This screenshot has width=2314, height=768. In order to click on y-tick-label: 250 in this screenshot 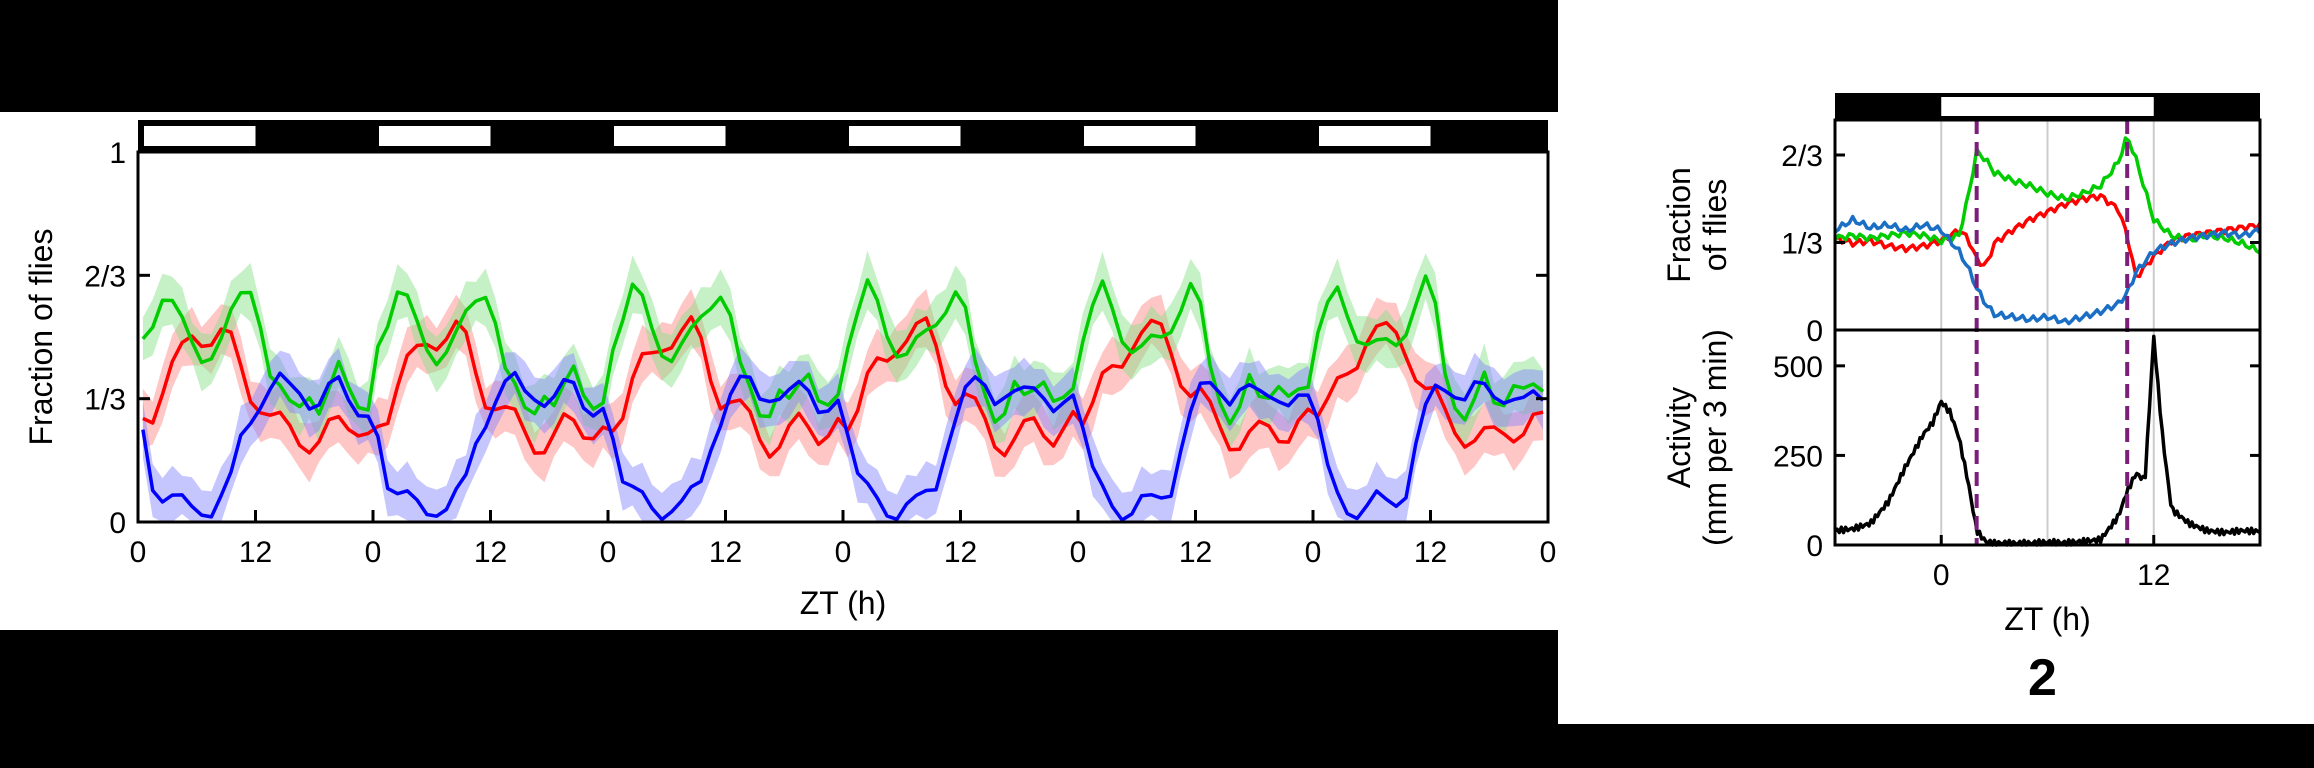, I will do `click(1798, 456)`.